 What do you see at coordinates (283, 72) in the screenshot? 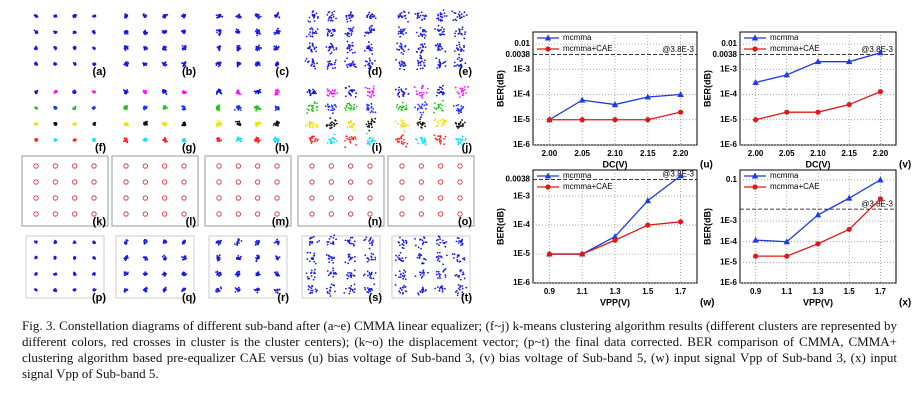
I see `panel-label: (c)` at bounding box center [283, 72].